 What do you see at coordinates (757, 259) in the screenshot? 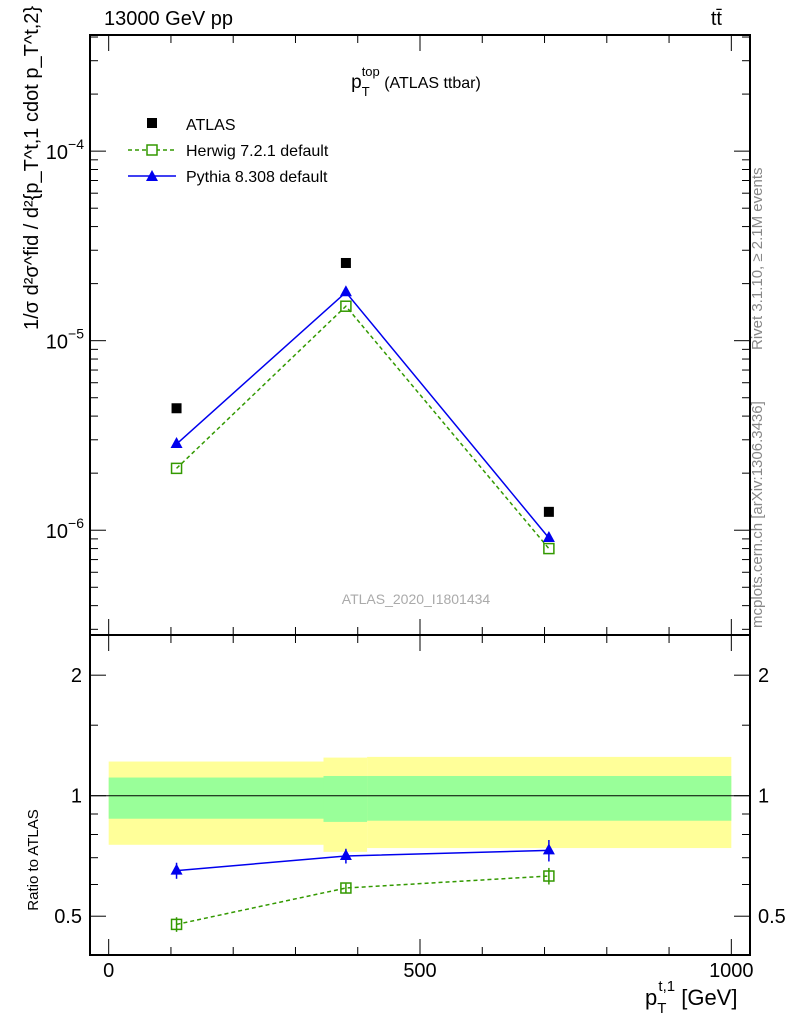
I see `rivet-version: Rivet 3.1.10, ≥ 2.1M events` at bounding box center [757, 259].